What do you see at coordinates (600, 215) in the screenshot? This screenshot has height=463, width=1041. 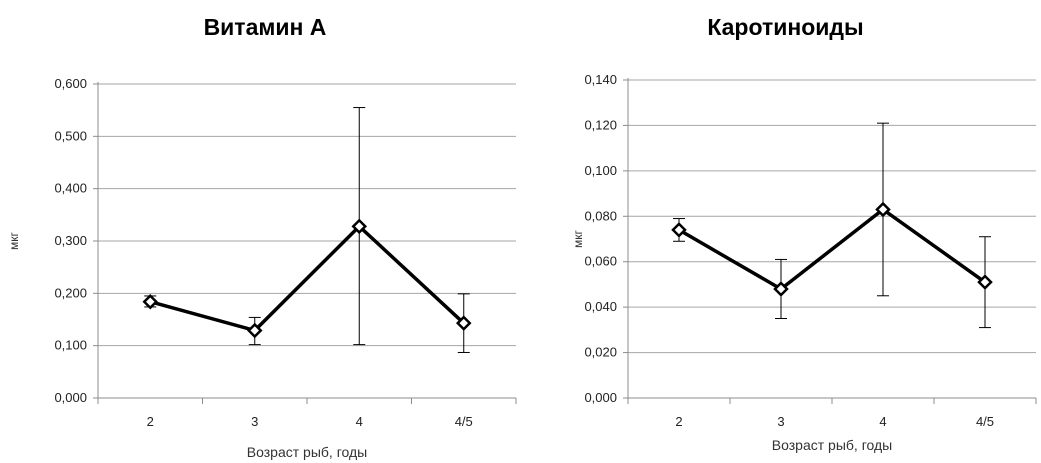 I see `y-tick-label: 0,080` at bounding box center [600, 215].